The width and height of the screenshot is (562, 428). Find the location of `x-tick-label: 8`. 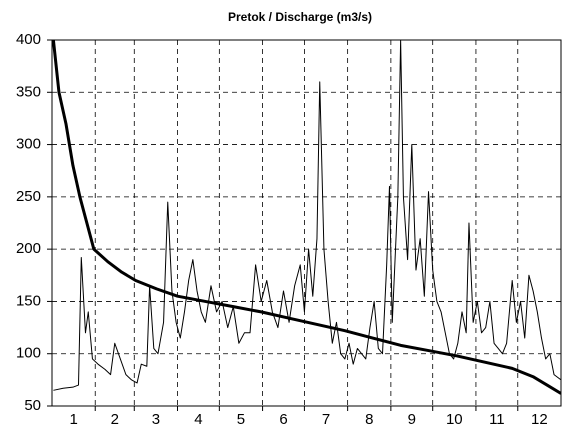

x-tick-label: 8 is located at coordinates (369, 419).